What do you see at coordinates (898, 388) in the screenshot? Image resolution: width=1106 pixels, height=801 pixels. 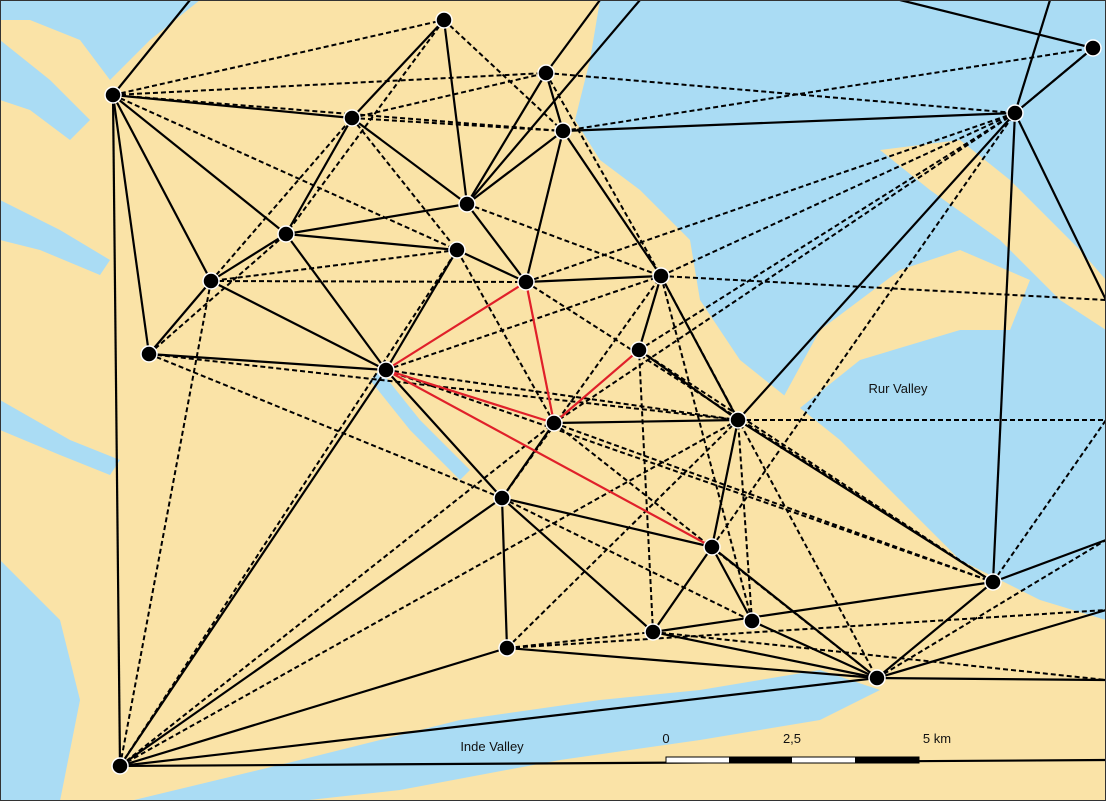 I see `place-label: Rur Valley` at bounding box center [898, 388].